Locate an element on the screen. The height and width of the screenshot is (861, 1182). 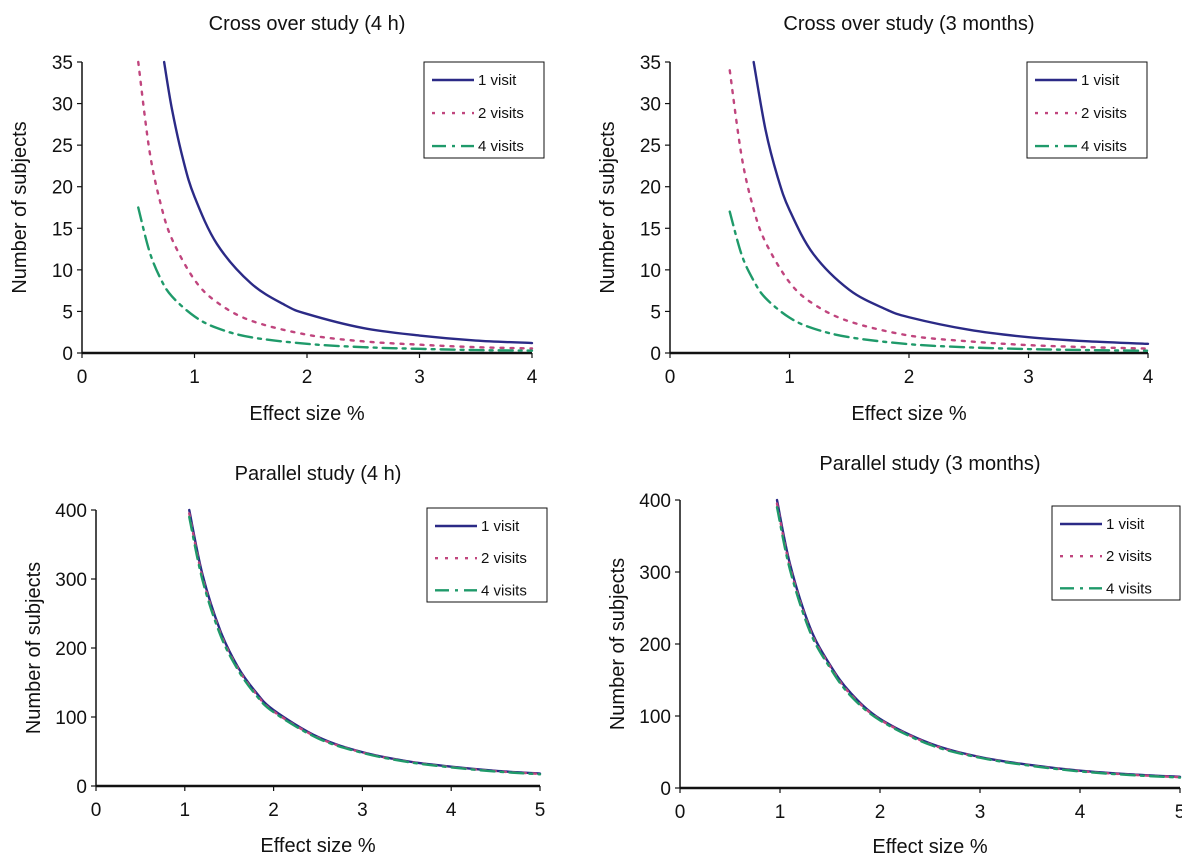
chart-title: Parallel study (4 h) is located at coordinates (318, 474).